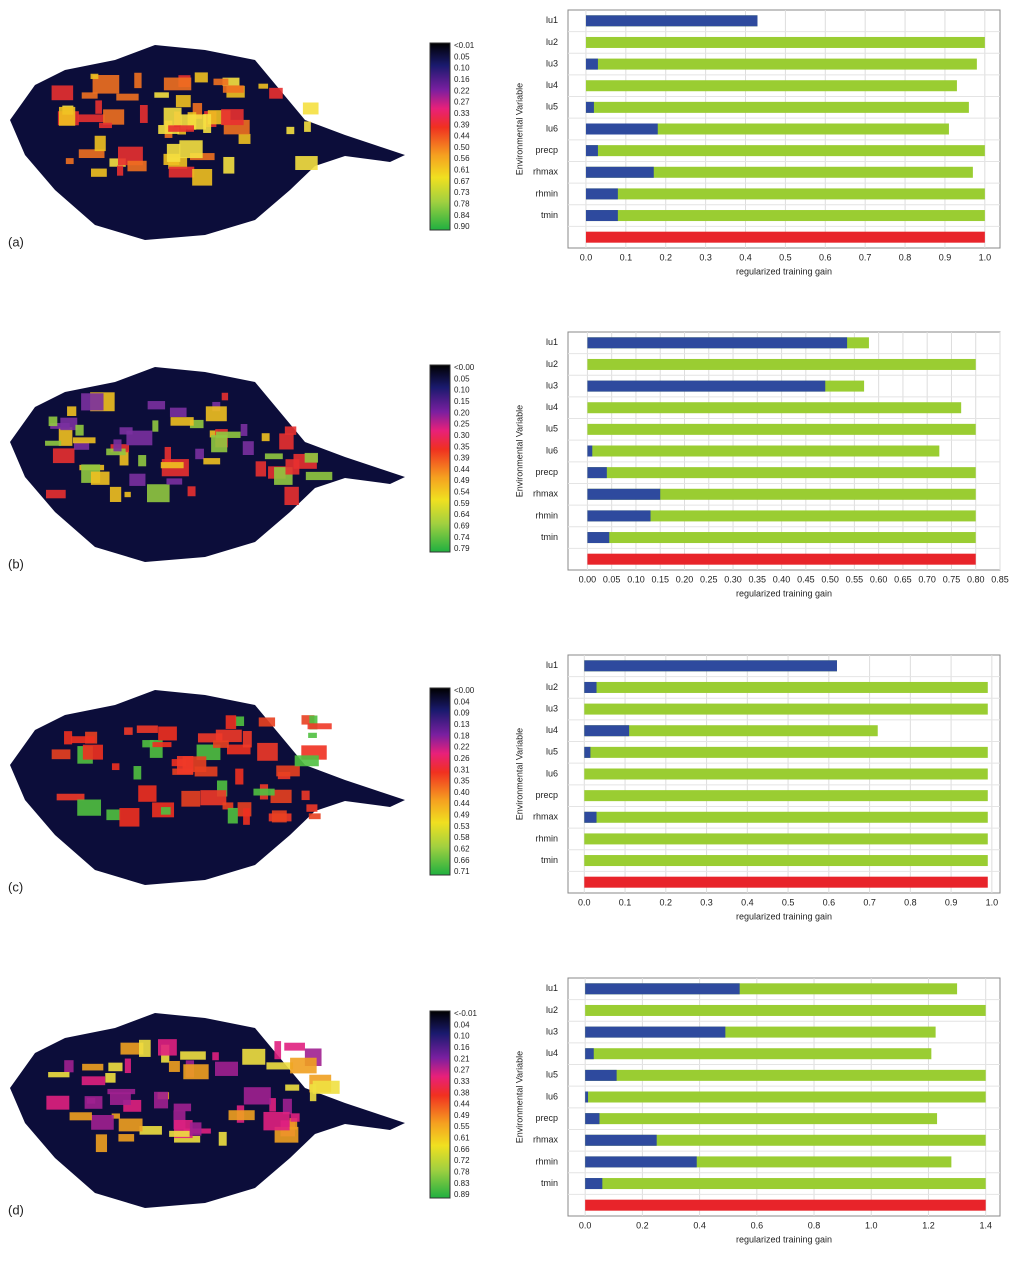 The image size is (1022, 1266). What do you see at coordinates (462, 735) in the screenshot?
I see `colorbar-label: 0.18` at bounding box center [462, 735].